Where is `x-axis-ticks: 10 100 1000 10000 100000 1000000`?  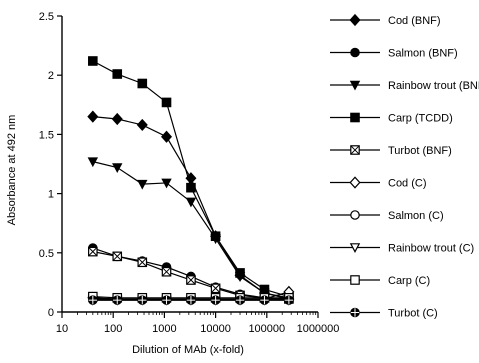
x-axis-ticks: 10 100 1000 10000 100000 1000000 is located at coordinates (198, 323).